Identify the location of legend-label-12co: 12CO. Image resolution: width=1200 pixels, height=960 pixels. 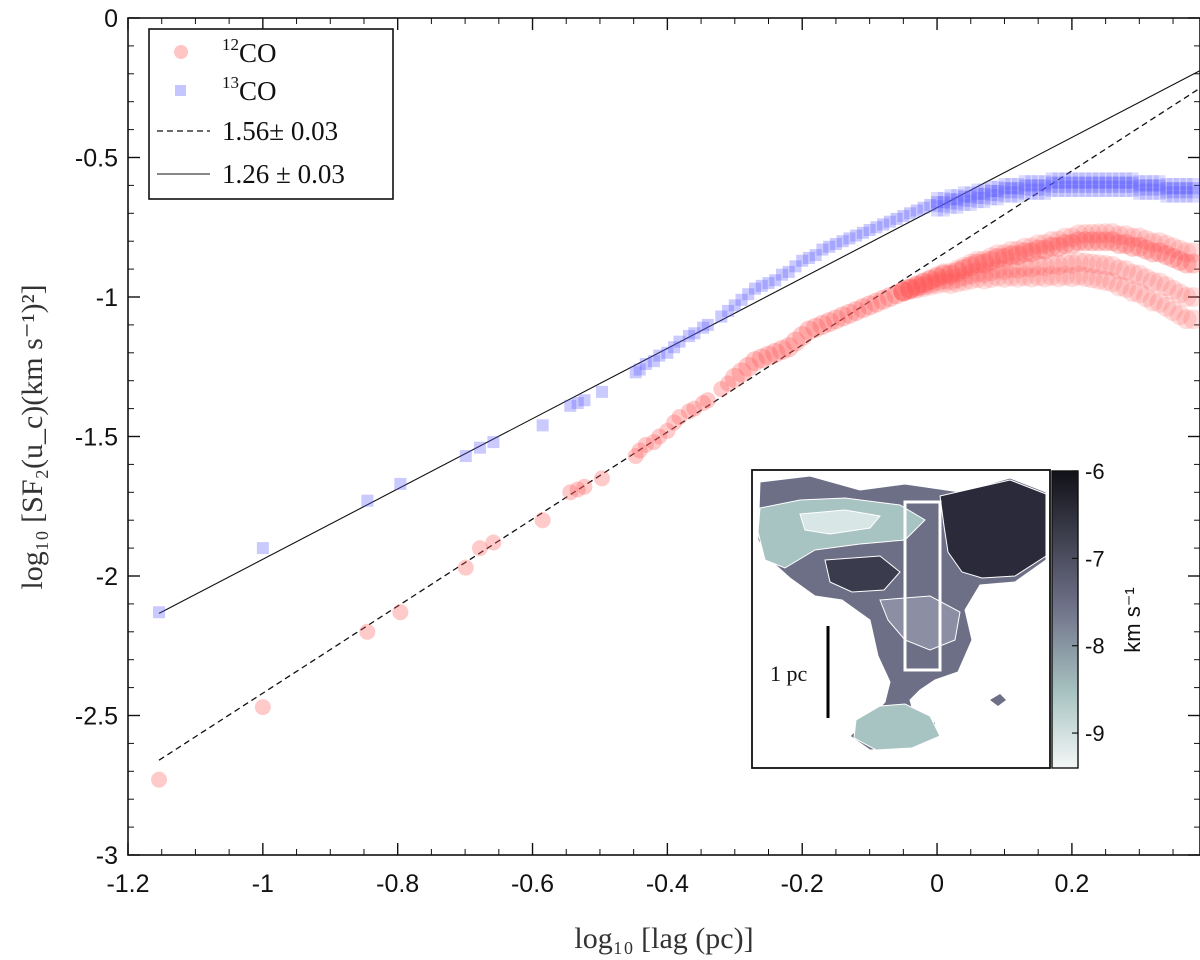
(249, 51).